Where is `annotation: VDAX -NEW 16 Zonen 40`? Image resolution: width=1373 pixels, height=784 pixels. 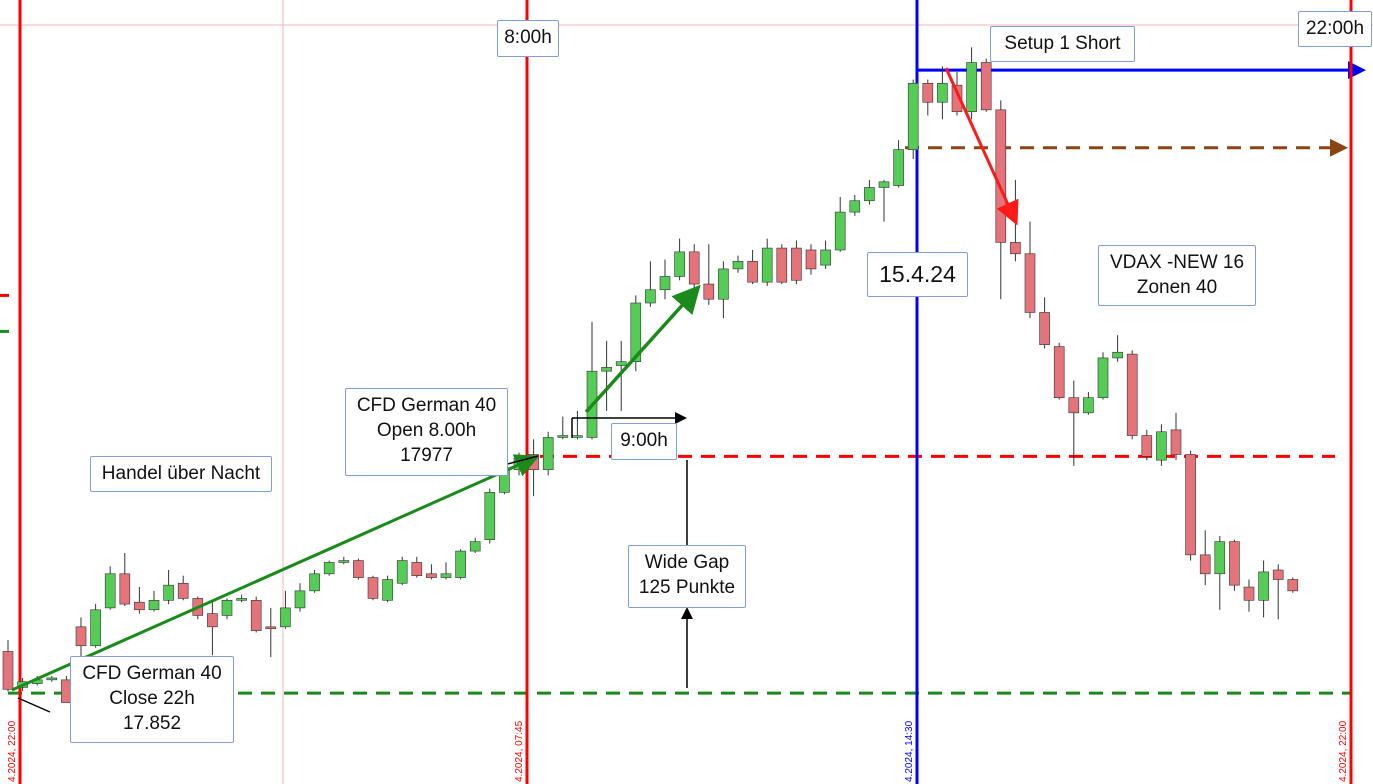
annotation: VDAX -NEW 16 Zonen 40 is located at coordinates (1177, 275).